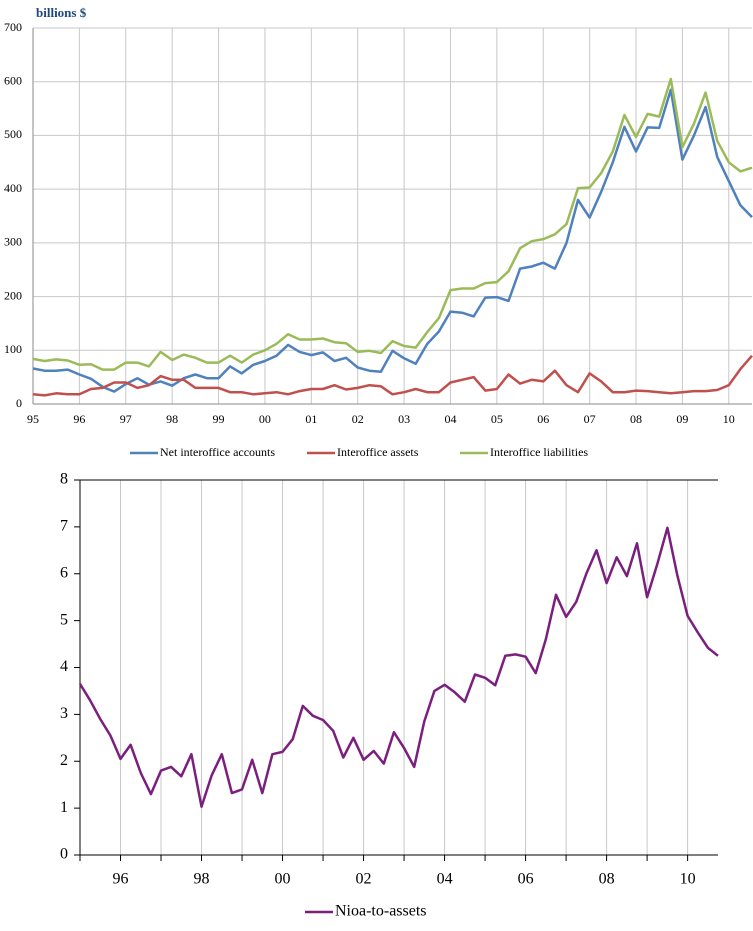 This screenshot has height=931, width=753. Describe the element at coordinates (378, 452) in the screenshot. I see `legend-label: Interoffice assets` at that location.